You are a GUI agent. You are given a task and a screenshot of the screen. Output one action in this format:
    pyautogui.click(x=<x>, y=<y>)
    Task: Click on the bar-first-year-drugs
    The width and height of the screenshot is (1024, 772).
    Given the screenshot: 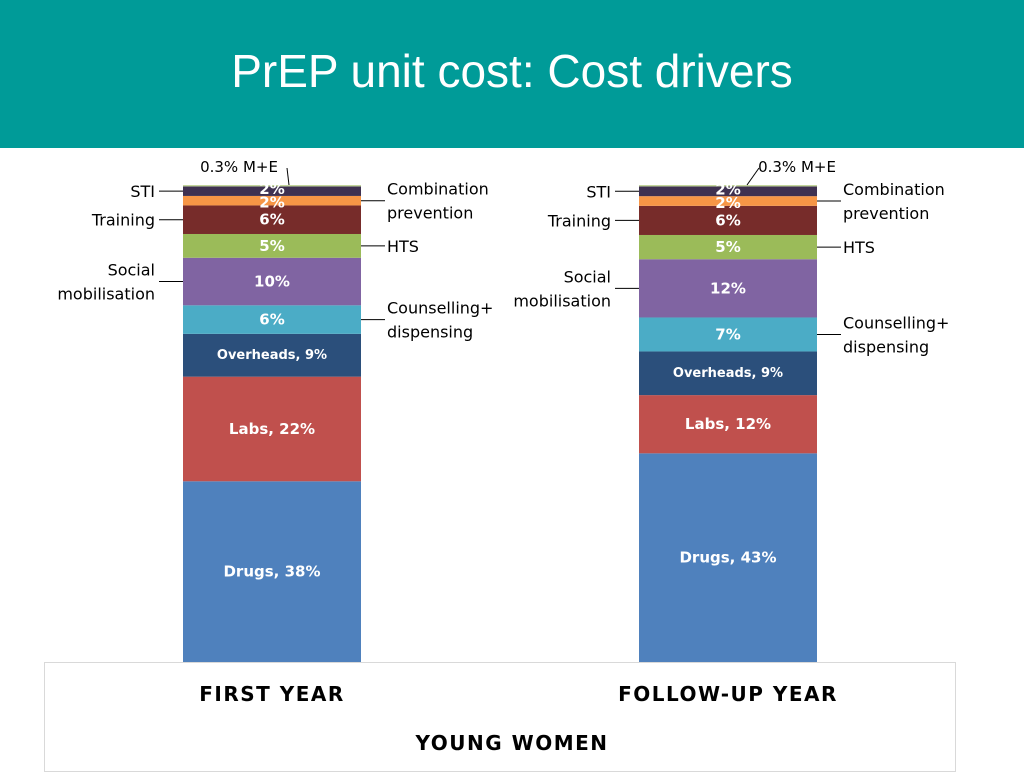 What is the action you would take?
    pyautogui.click(x=272, y=571)
    